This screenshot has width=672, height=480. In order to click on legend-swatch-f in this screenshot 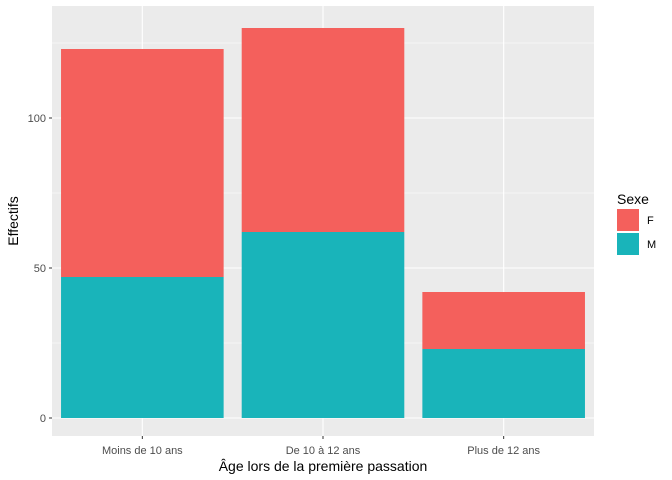, I will do `click(628, 220)`.